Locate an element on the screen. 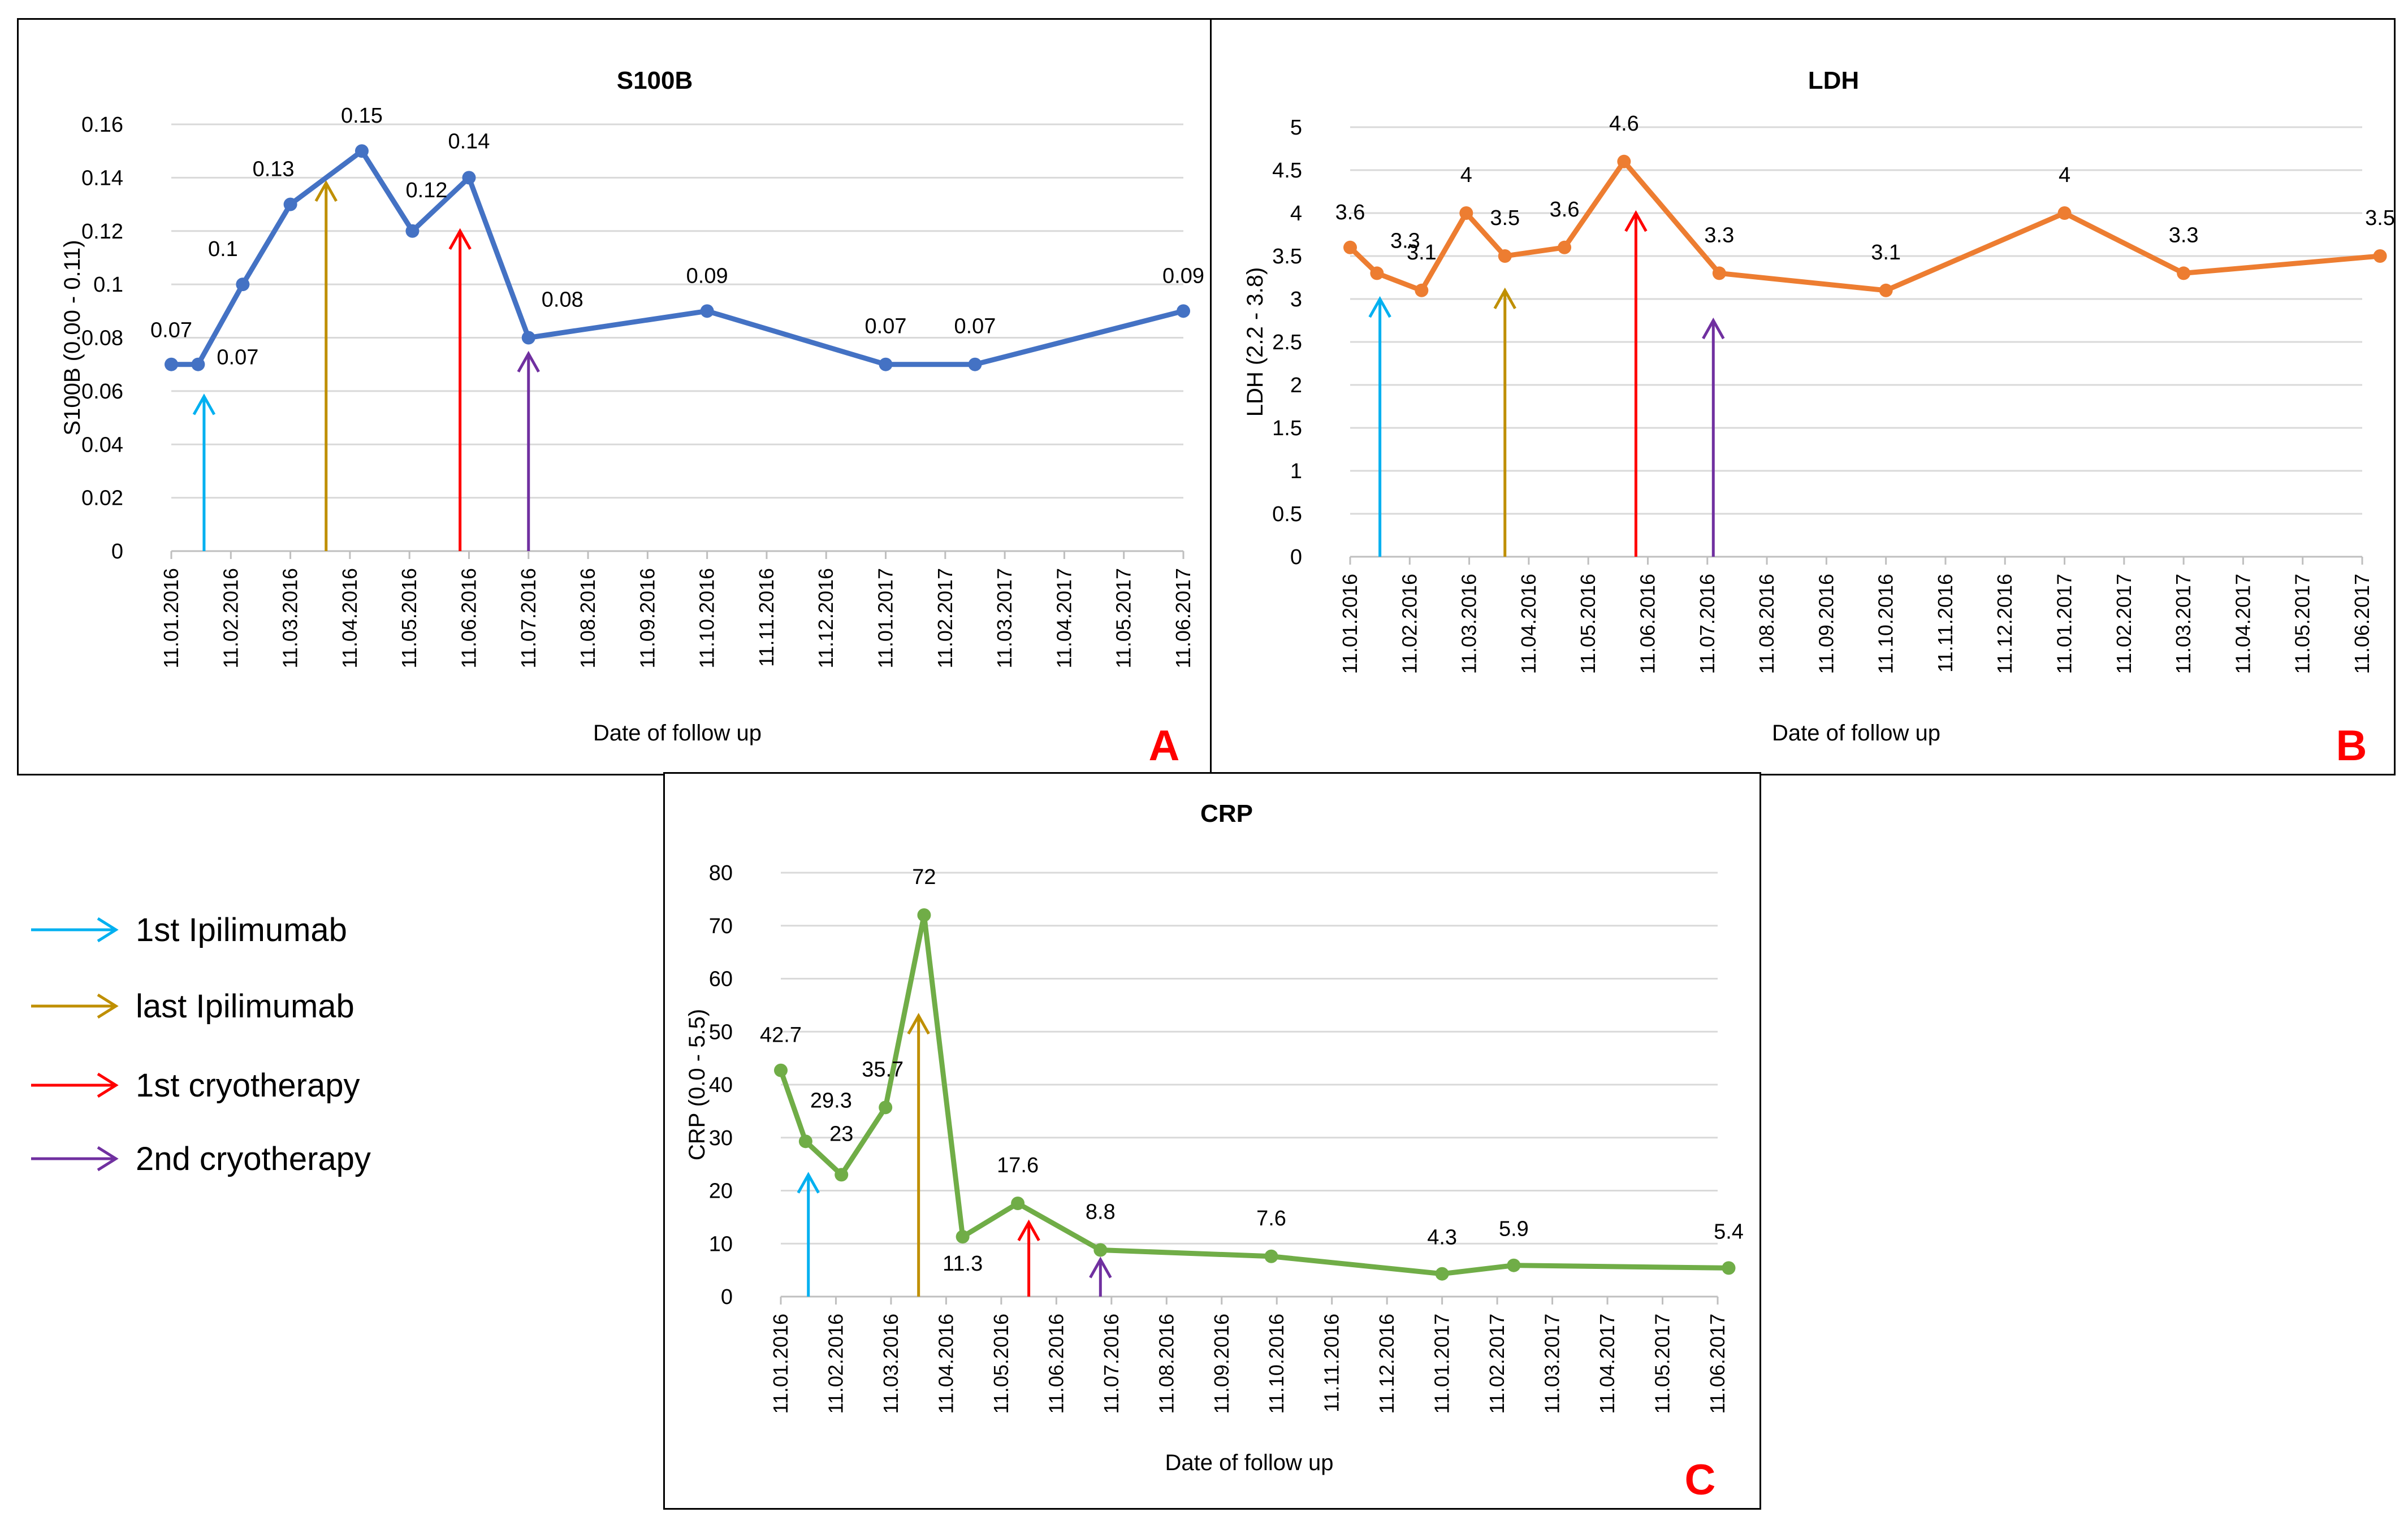 Image resolution: width=2408 pixels, height=1521 pixels. legend-item-1st-cryotherapy: 1st cryotherapy is located at coordinates (305, 1085).